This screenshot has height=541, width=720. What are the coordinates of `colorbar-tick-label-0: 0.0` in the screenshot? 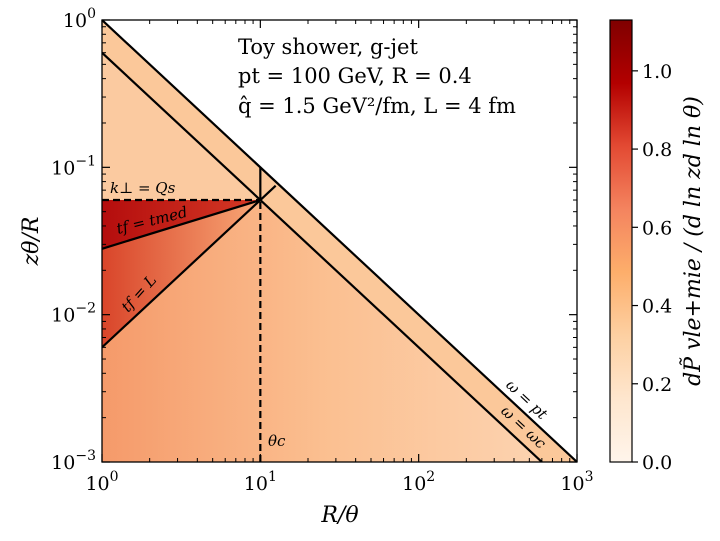 It's located at (657, 463).